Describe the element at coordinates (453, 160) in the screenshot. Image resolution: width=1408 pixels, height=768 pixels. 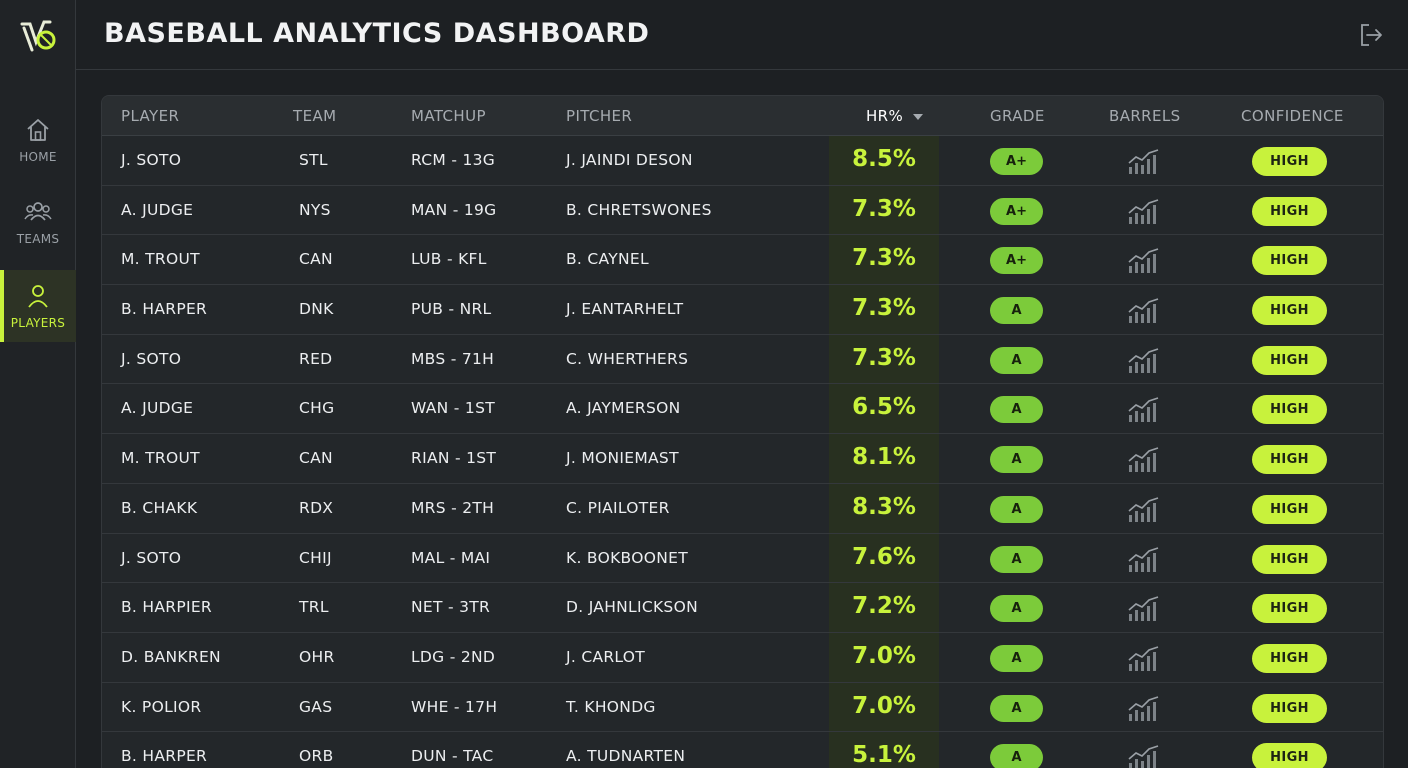
I see `matchup: RCM - 13G` at that location.